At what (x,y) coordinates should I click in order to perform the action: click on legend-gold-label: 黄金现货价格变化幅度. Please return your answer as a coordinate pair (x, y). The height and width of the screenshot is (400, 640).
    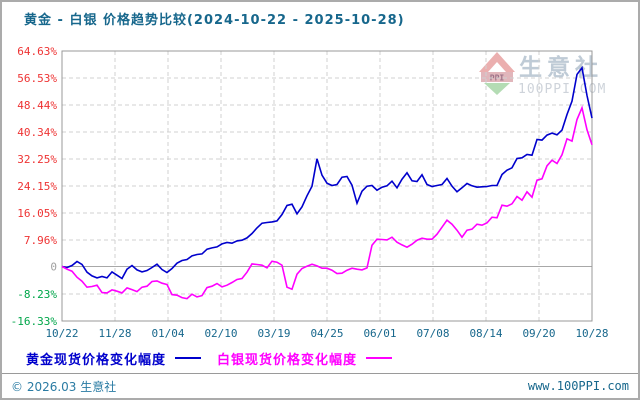
    Looking at the image, I should click on (96, 360).